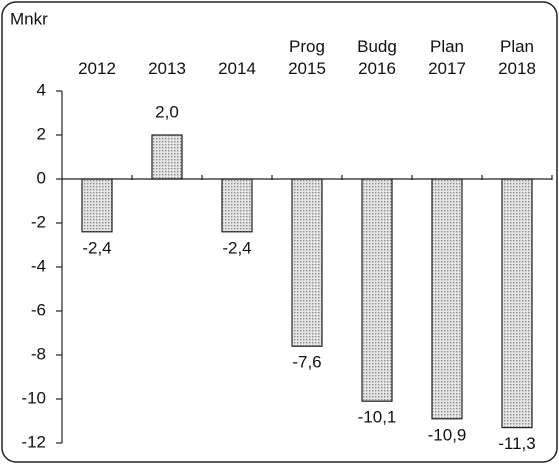 The height and width of the screenshot is (464, 559). I want to click on x-tick-label: Prog 2015, so click(307, 57).